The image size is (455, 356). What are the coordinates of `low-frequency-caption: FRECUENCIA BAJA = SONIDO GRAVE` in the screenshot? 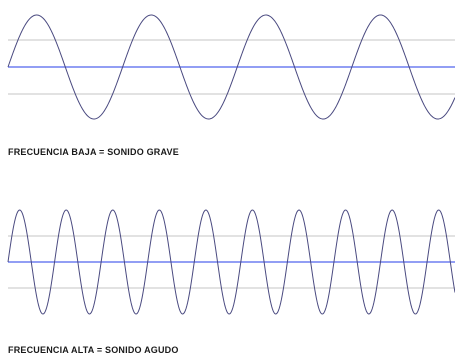 It's located at (93, 152).